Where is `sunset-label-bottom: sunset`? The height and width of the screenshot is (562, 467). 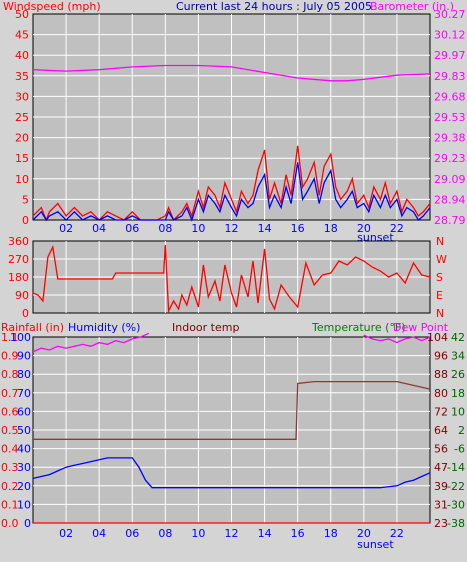
sunset-label-bottom: sunset is located at coordinates (375, 544).